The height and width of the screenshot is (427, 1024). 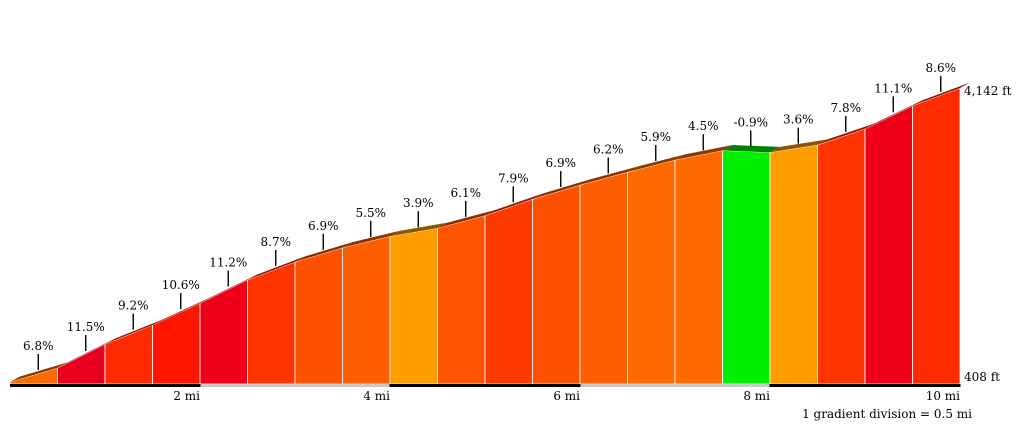 What do you see at coordinates (750, 122) in the screenshot?
I see `gradient-label: -0.9%` at bounding box center [750, 122].